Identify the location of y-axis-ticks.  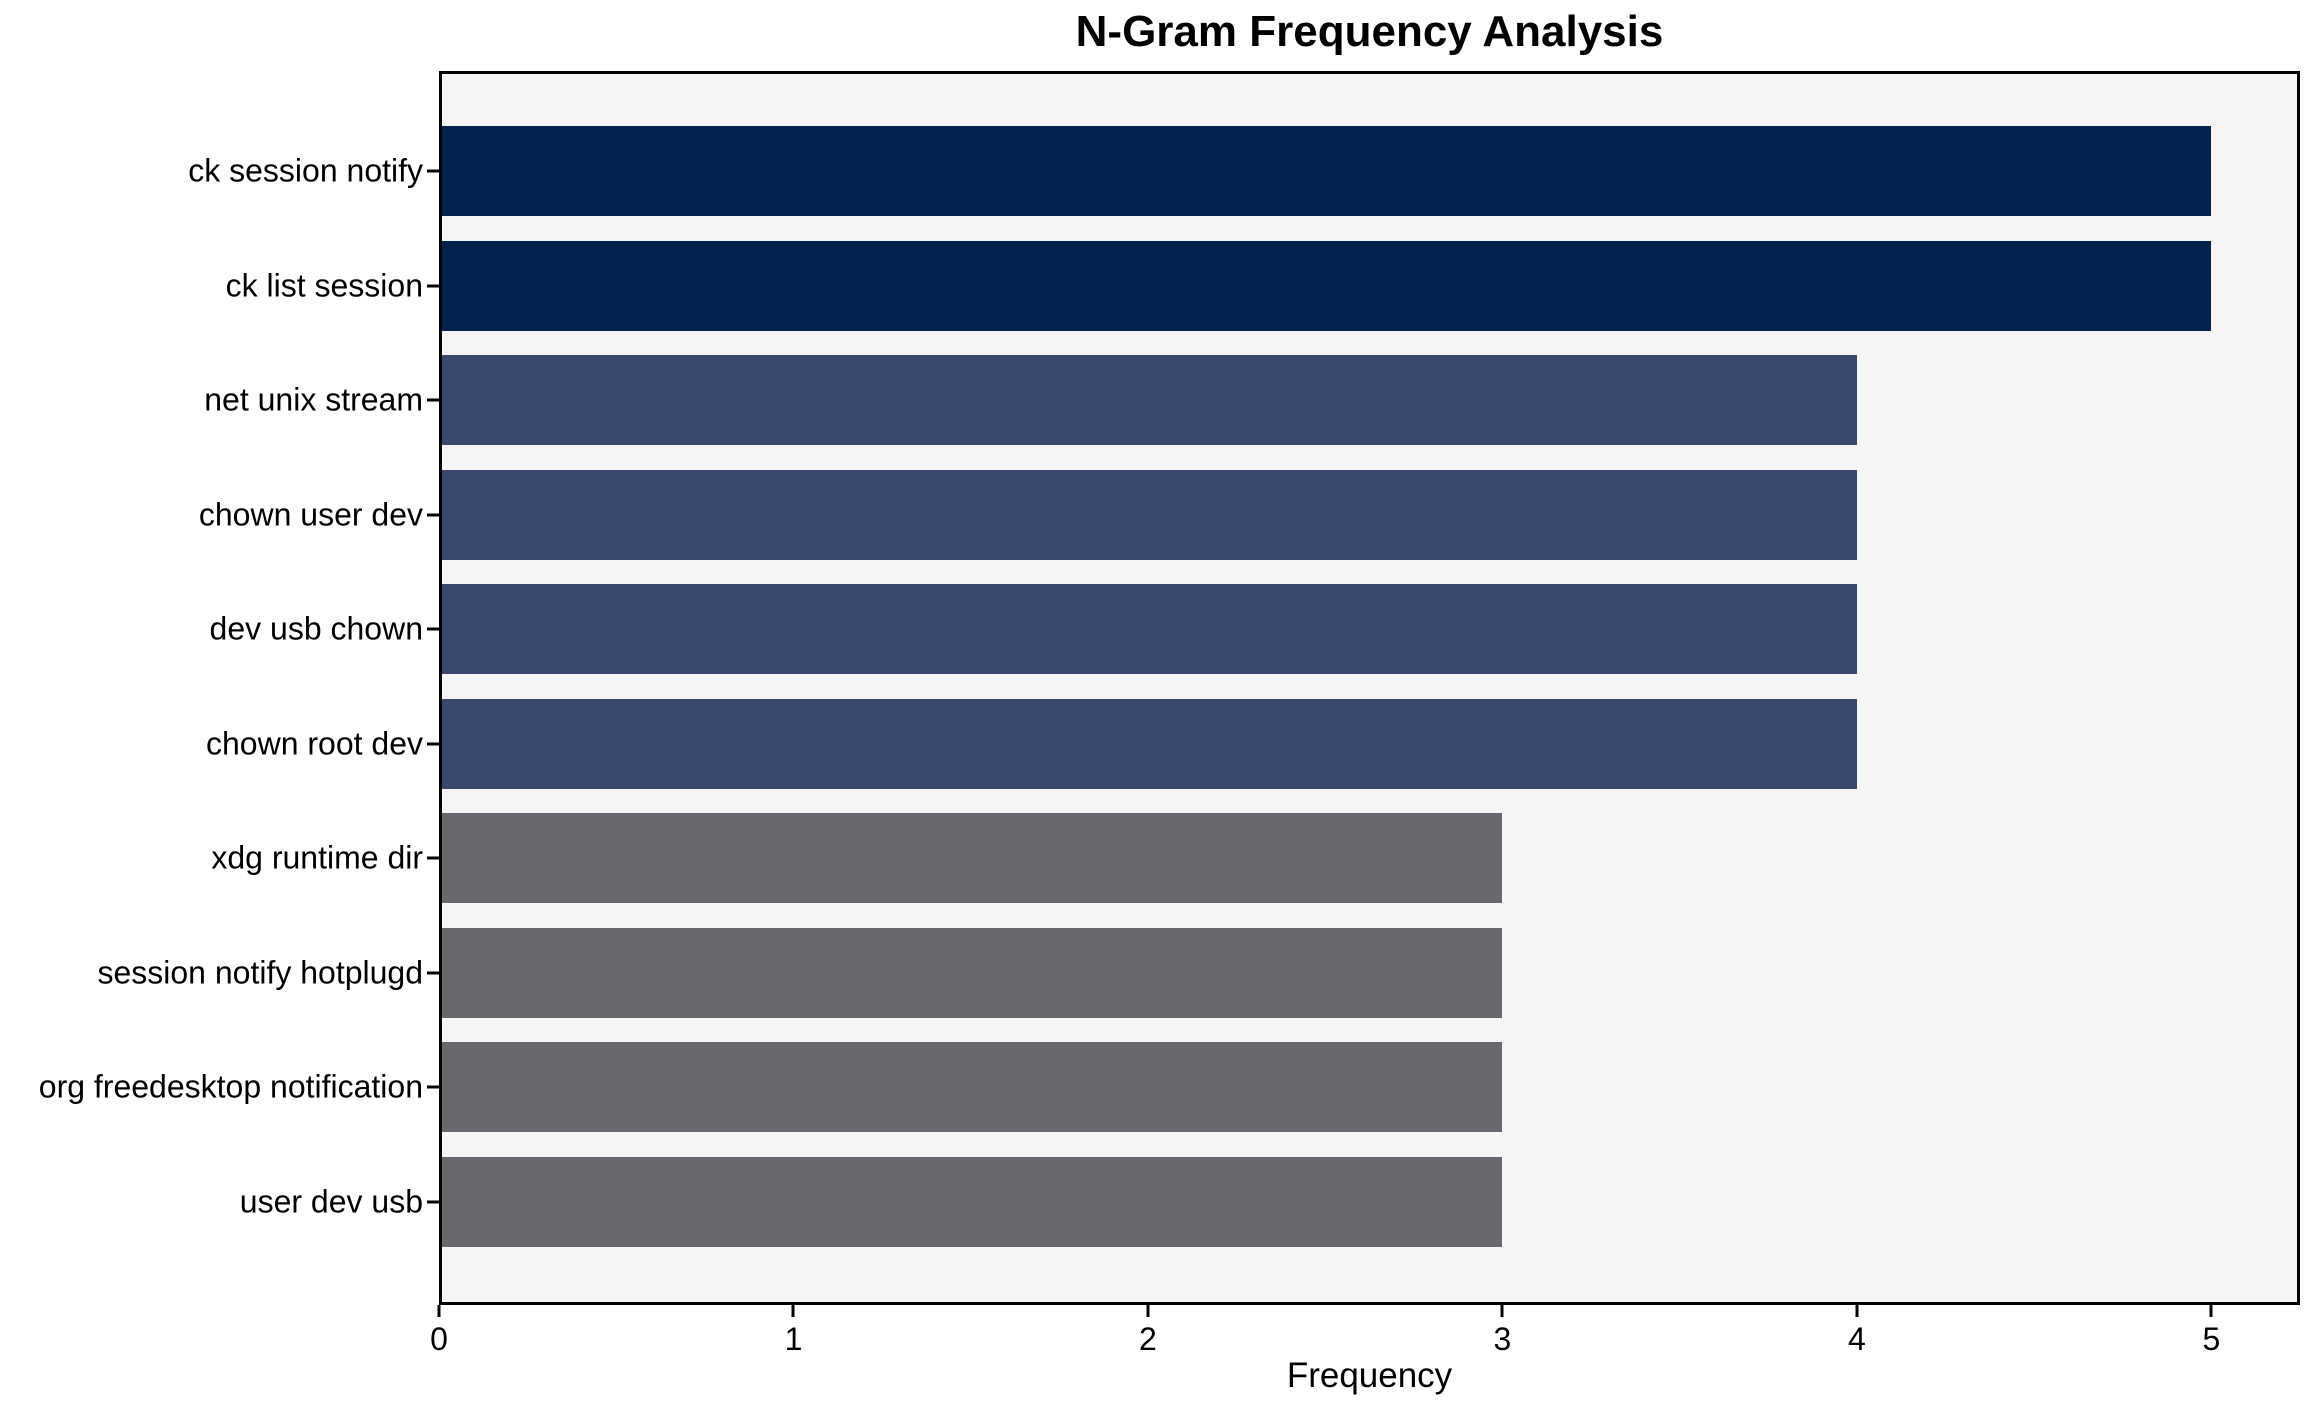
(433, 688).